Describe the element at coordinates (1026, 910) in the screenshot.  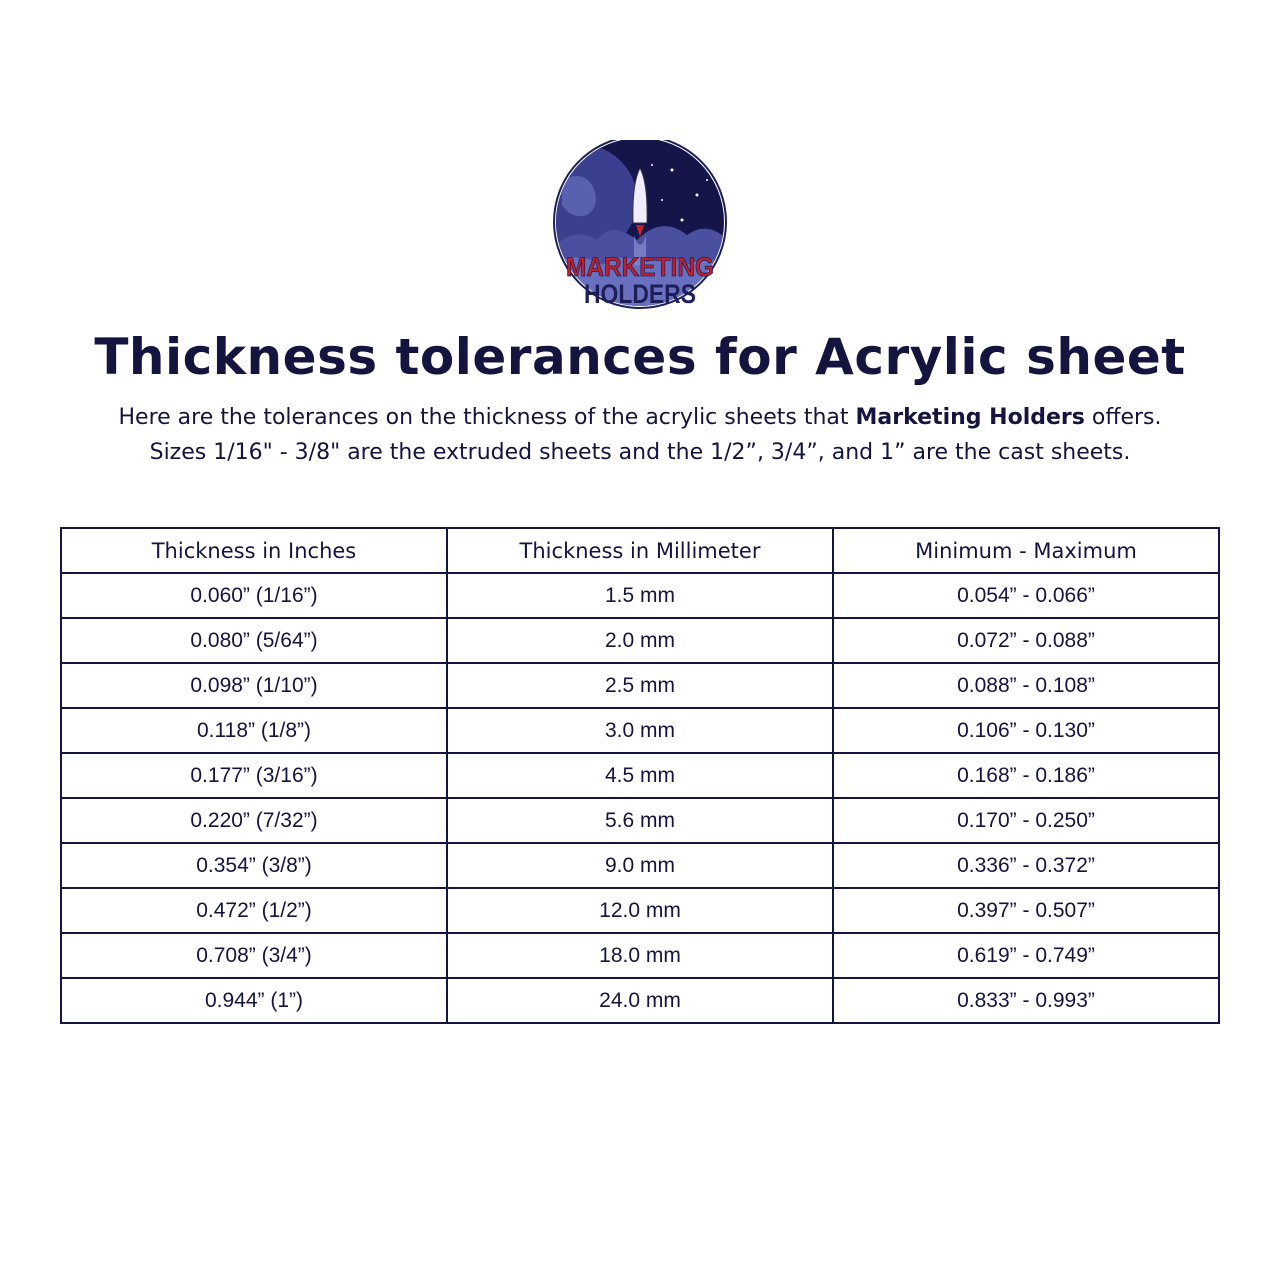
I see `table-cell: 0.397” - 0.507”` at that location.